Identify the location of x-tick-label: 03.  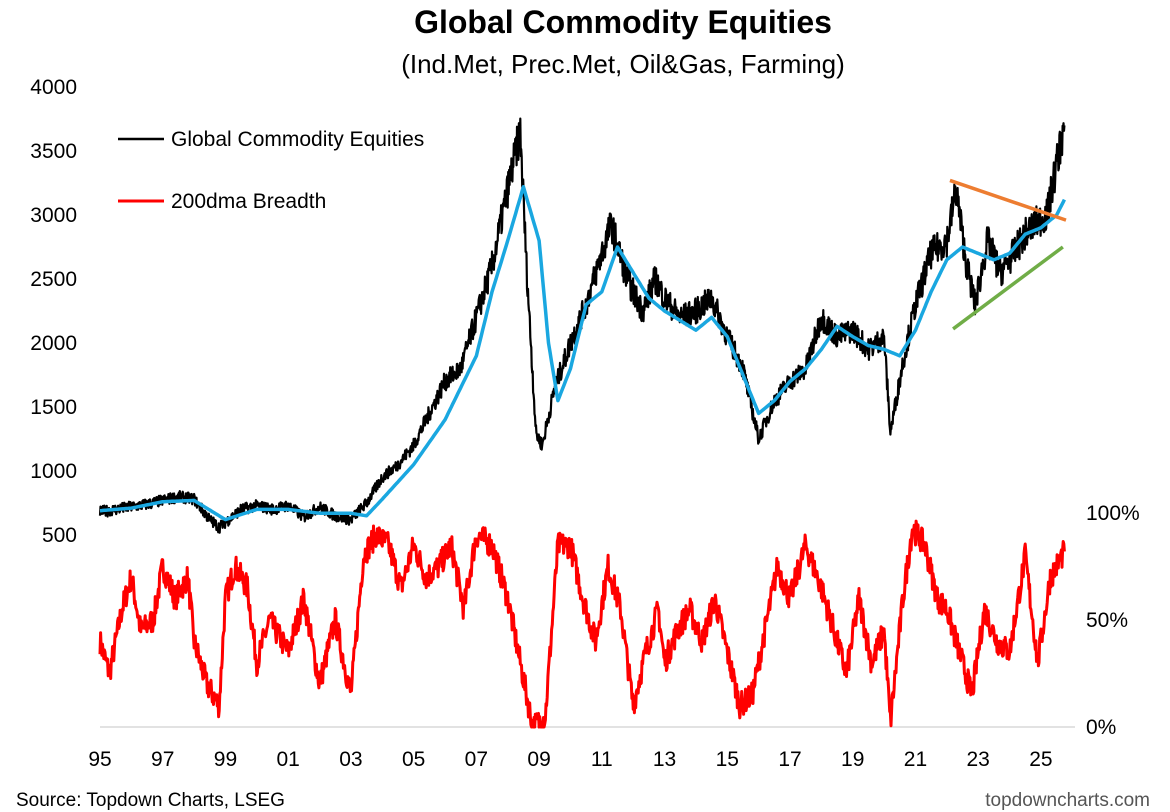
(350, 759).